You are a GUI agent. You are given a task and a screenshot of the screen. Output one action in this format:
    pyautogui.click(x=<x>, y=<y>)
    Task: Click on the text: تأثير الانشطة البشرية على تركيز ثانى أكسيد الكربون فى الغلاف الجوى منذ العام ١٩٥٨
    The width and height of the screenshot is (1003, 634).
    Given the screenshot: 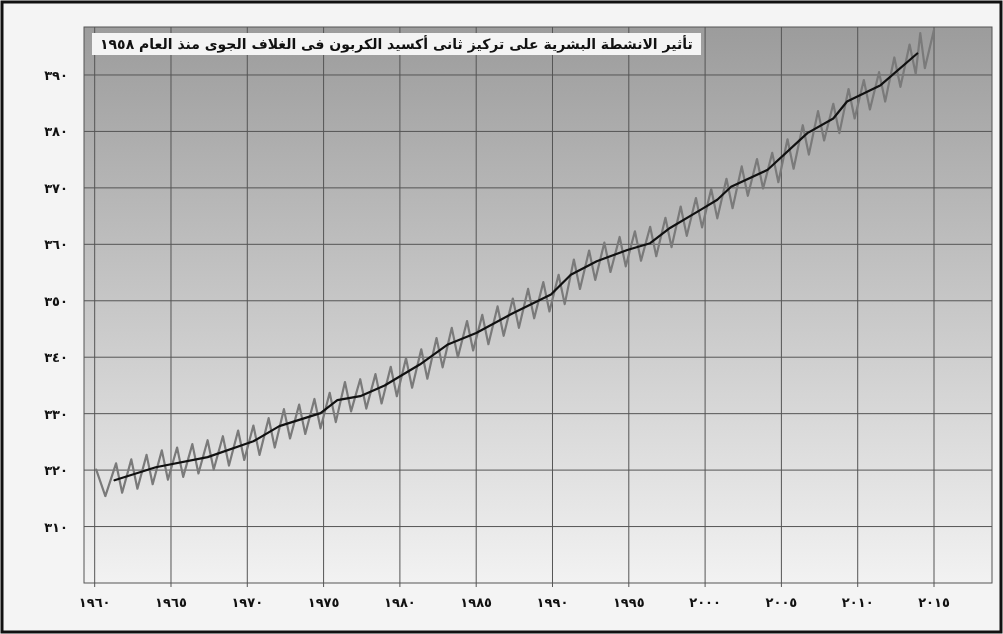 What is the action you would take?
    pyautogui.click(x=396, y=44)
    